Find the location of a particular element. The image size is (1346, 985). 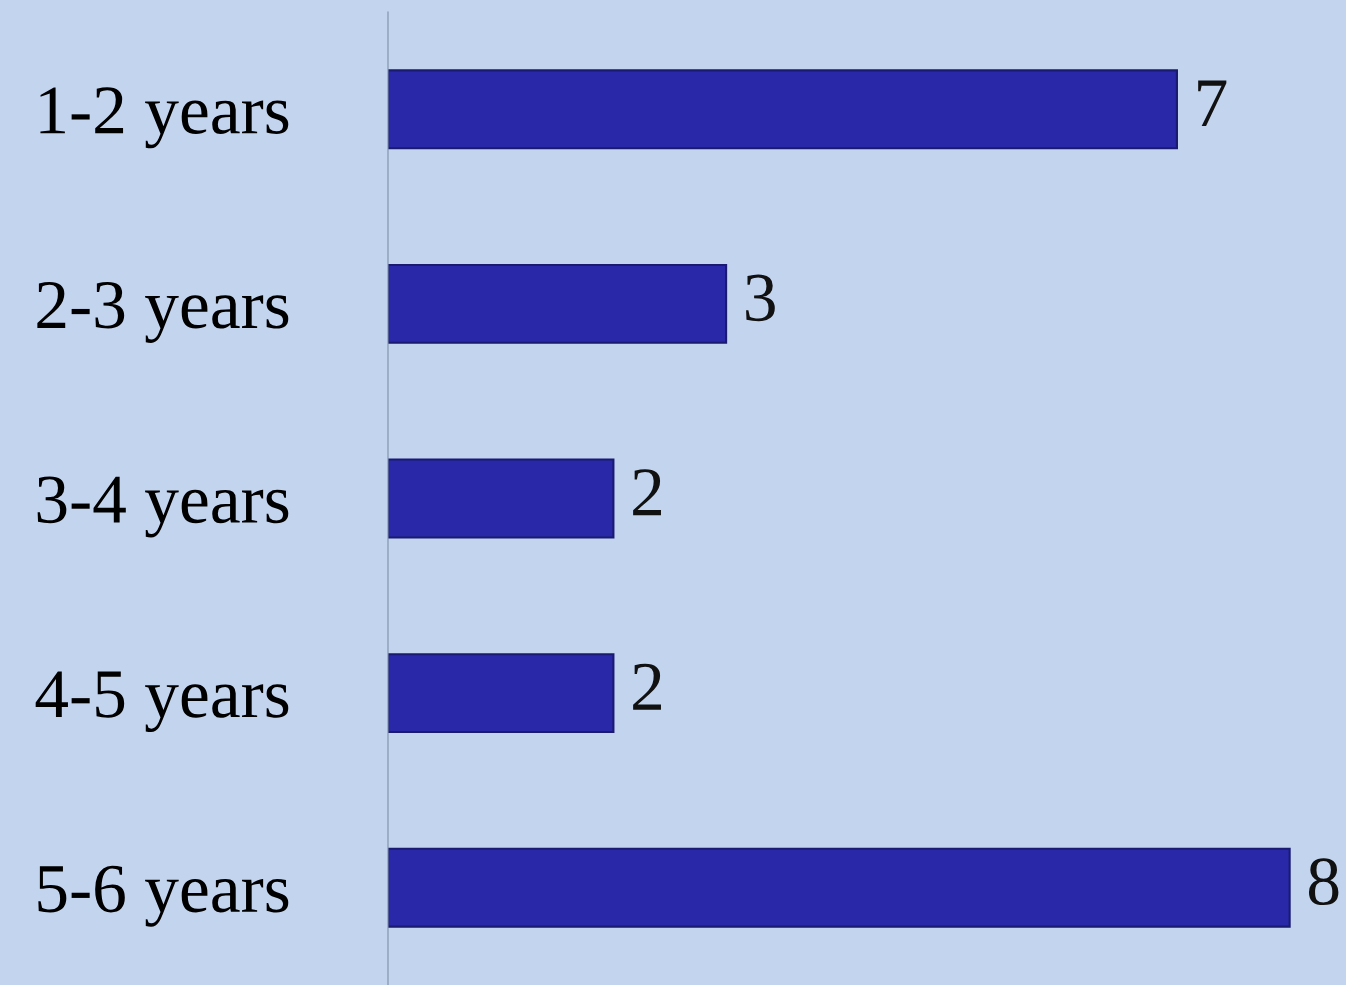

data-label: 3 is located at coordinates (760, 298).